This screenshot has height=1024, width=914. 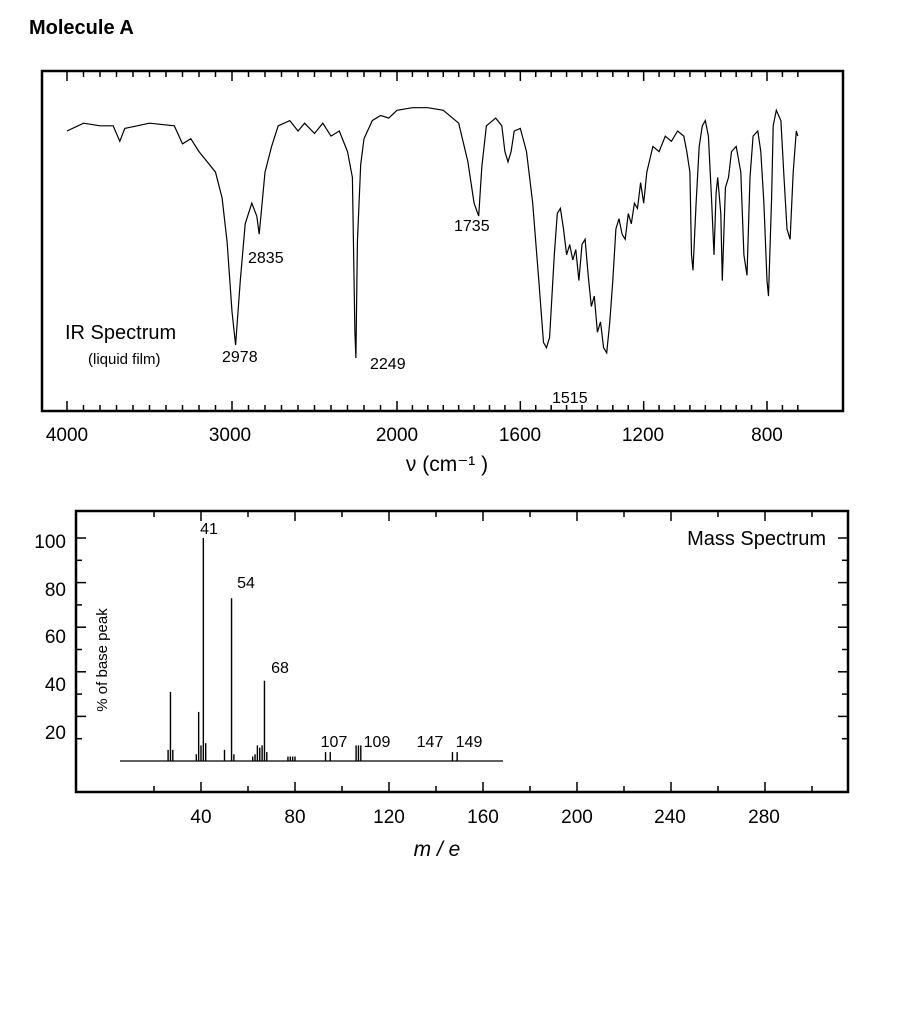 I want to click on ms-x-tick-label: 80, so click(x=294, y=817).